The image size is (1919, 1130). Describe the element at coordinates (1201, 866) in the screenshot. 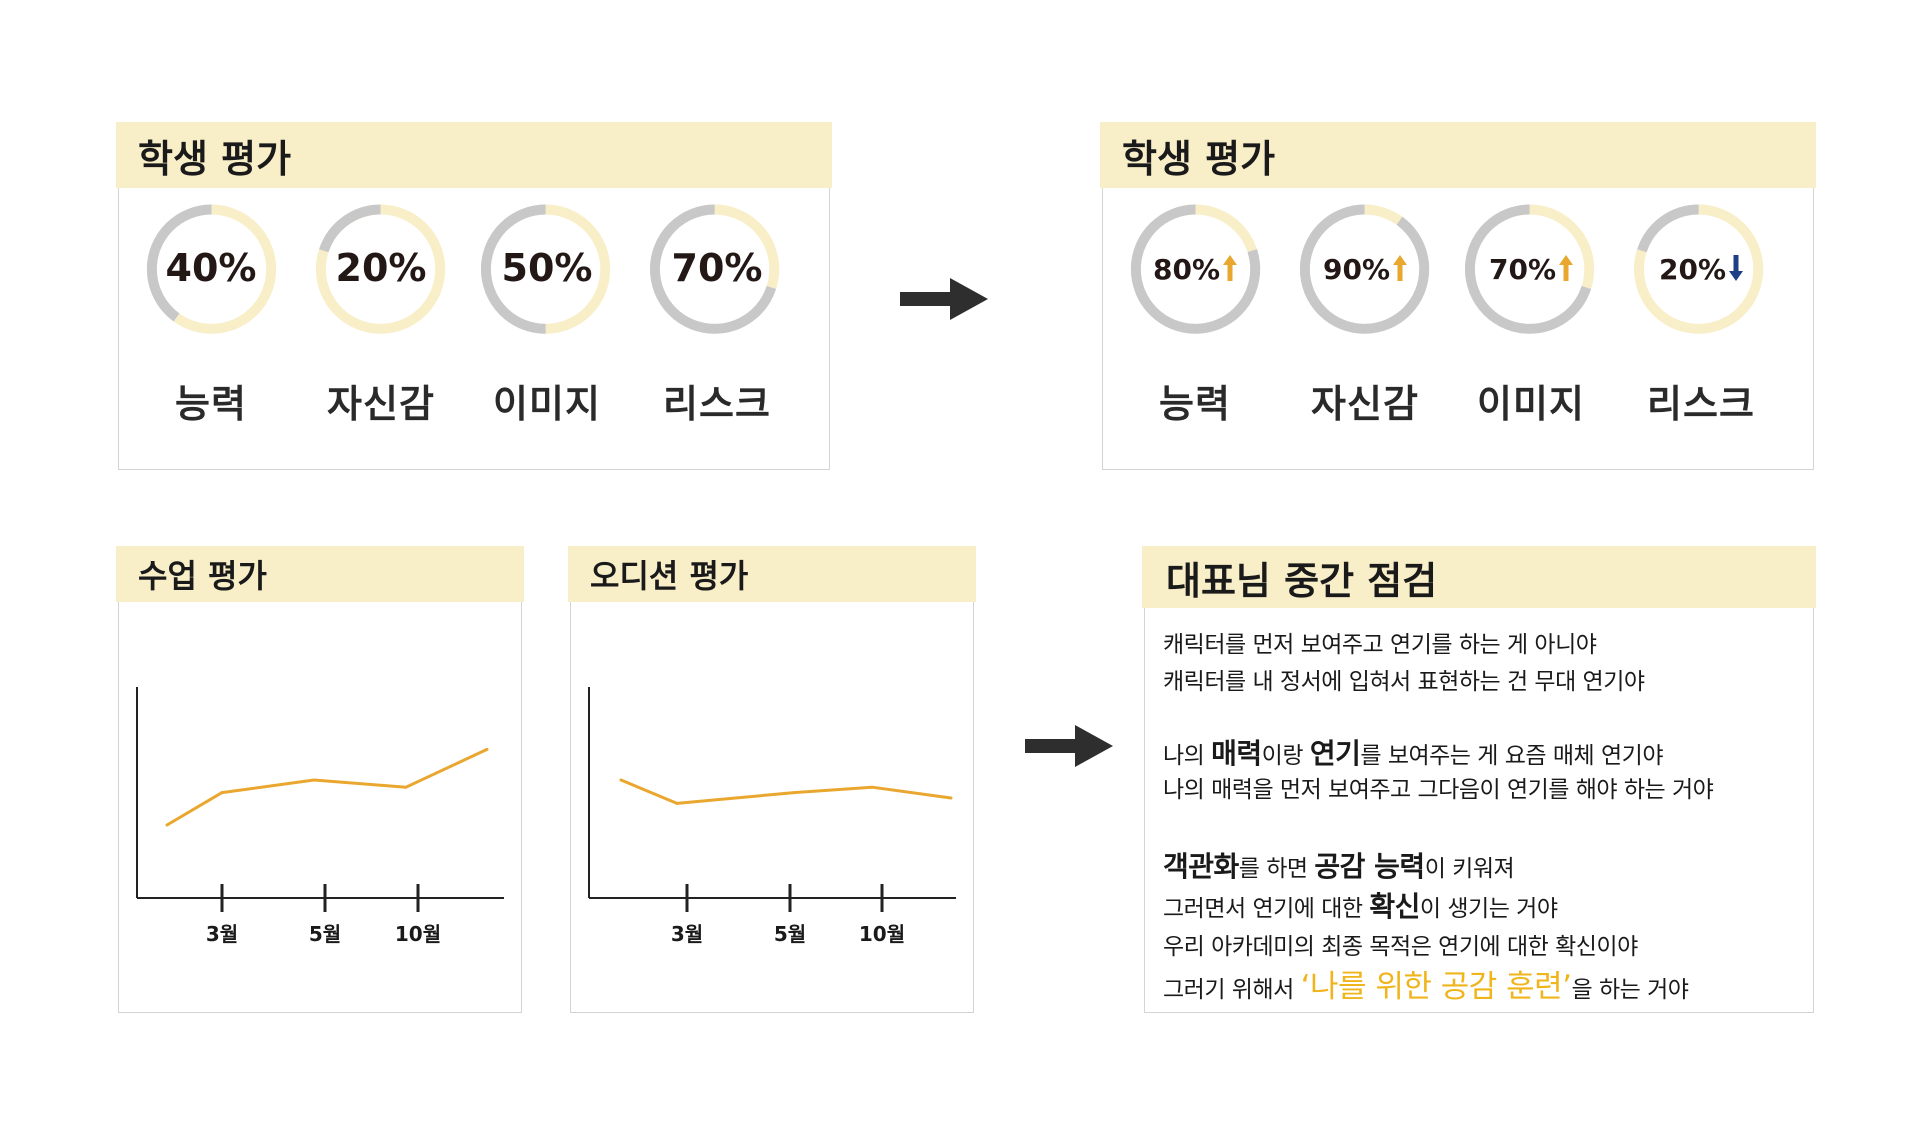

I see `emphasis-text: 객관화` at that location.